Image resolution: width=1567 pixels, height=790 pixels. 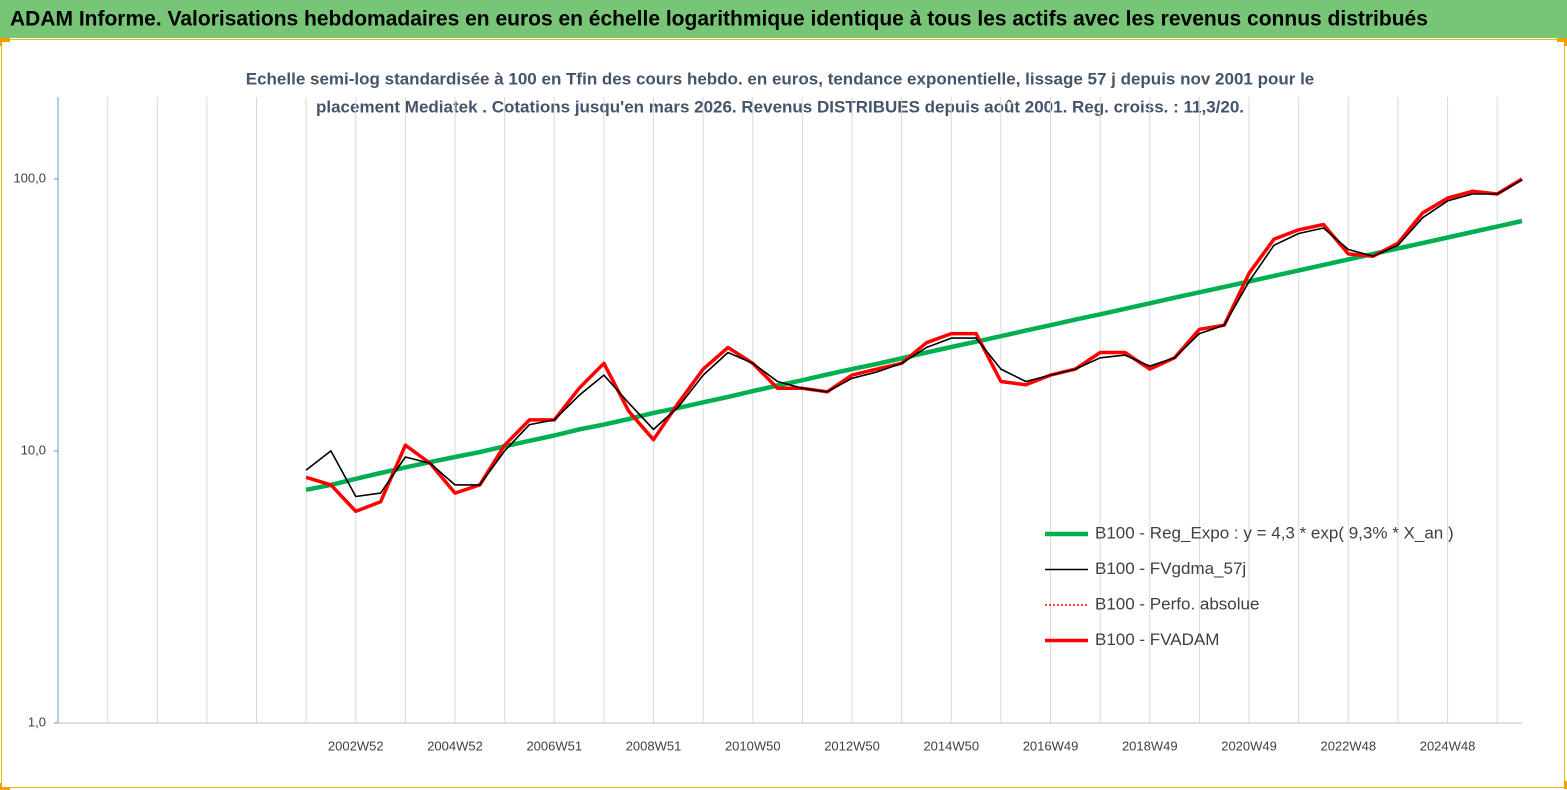 I want to click on legend-label: B100 - Perfo. absolue, so click(x=1177, y=603).